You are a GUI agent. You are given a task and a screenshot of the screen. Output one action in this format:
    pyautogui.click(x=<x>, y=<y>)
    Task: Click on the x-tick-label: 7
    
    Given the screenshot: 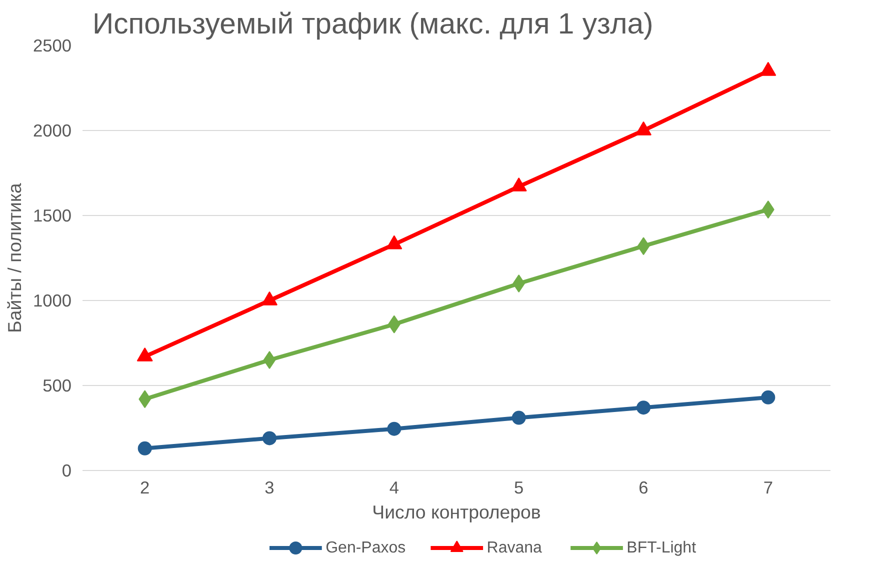 What is the action you would take?
    pyautogui.click(x=768, y=488)
    